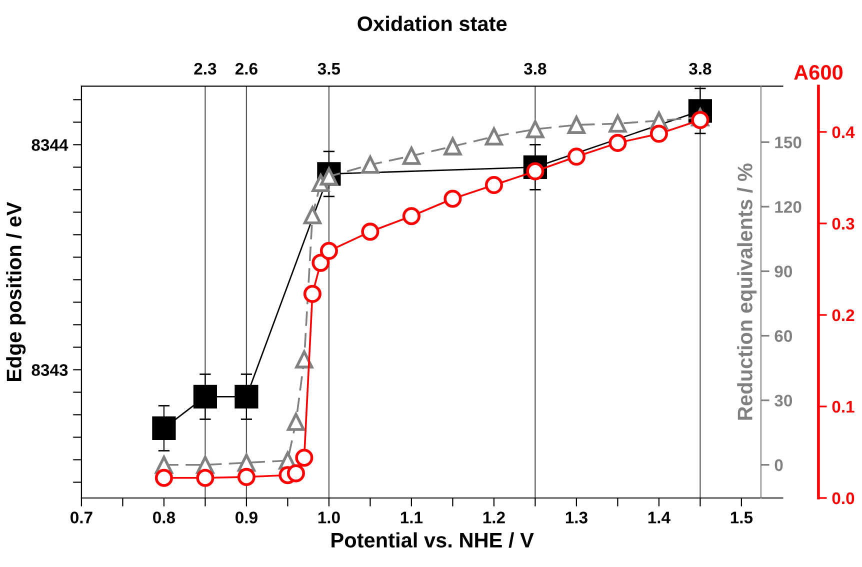 The width and height of the screenshot is (862, 567). I want to click on x-tick-label: 1.0, so click(329, 518).